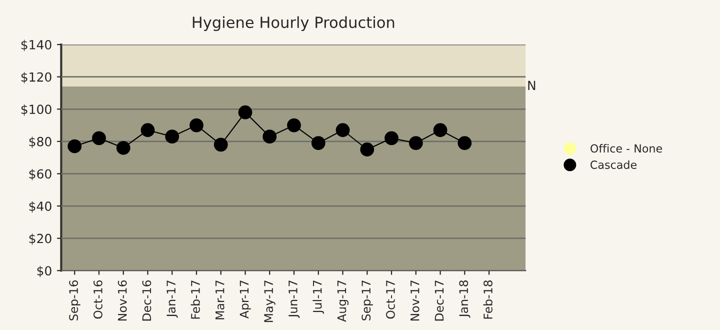 This screenshot has width=720, height=330. I want to click on x-tick-label: Dec-17, so click(439, 300).